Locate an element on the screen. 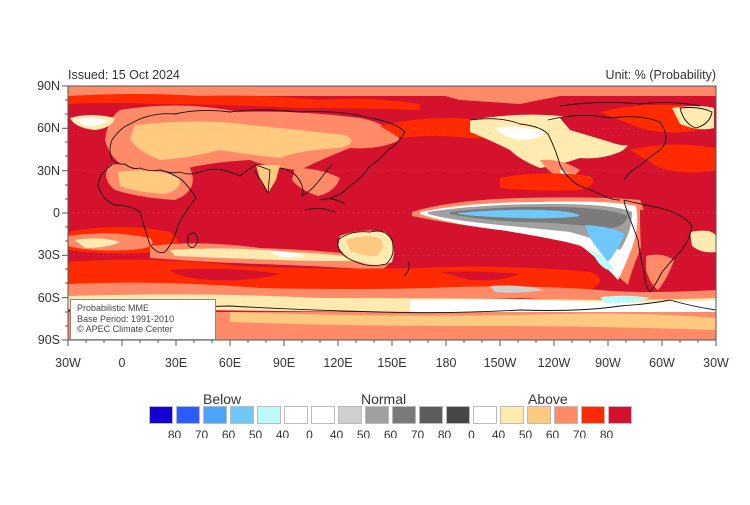 The width and height of the screenshot is (750, 505). legend-group-below: Below is located at coordinates (222, 399).